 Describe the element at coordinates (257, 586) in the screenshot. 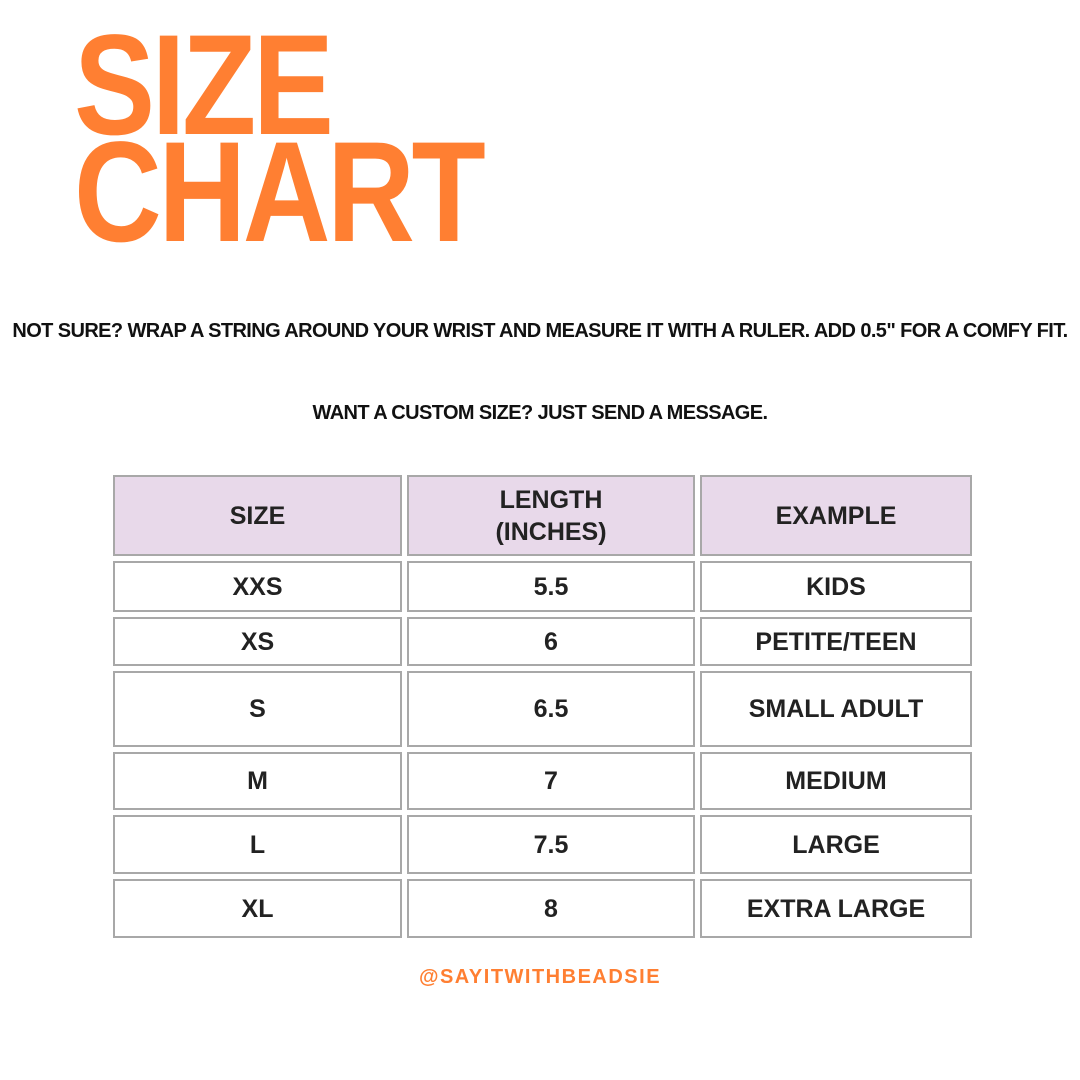

I see `cell-size: XXS` at that location.